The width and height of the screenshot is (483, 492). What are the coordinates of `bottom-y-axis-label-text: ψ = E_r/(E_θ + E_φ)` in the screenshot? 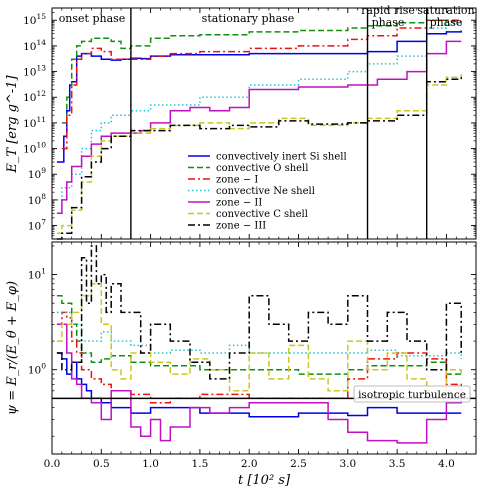 It's located at (12, 348).